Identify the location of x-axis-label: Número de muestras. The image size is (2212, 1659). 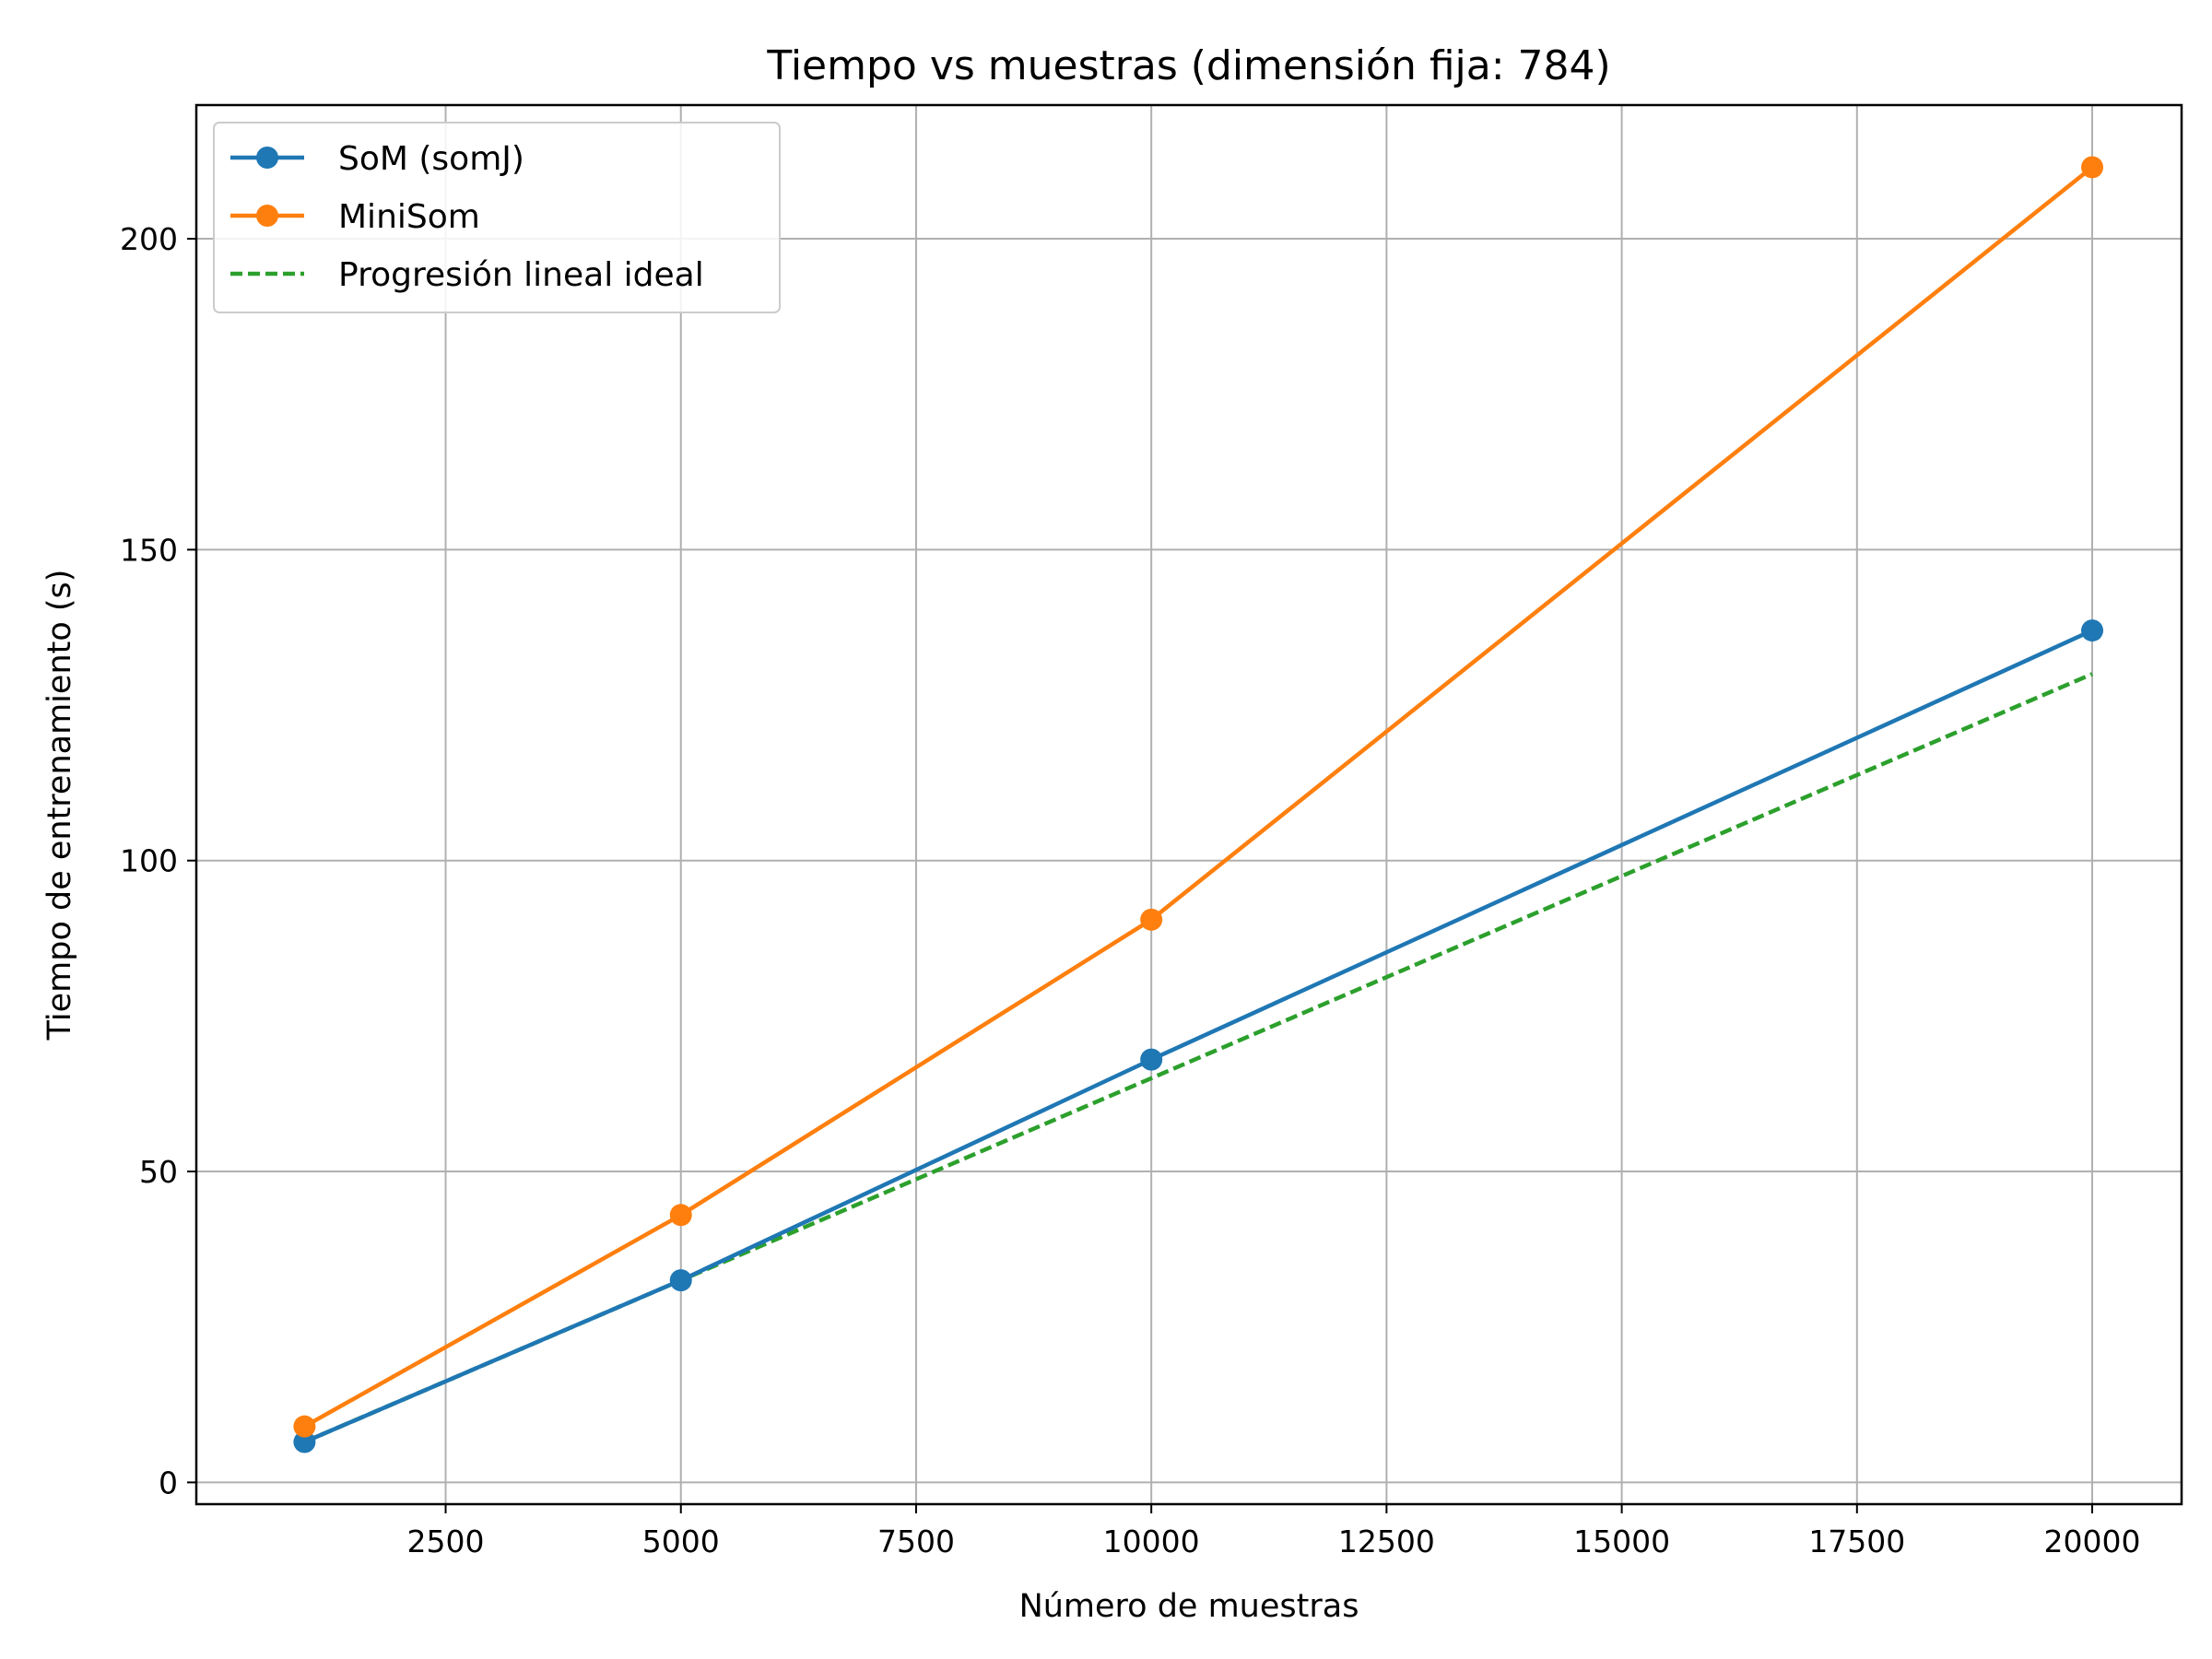
(1189, 1606).